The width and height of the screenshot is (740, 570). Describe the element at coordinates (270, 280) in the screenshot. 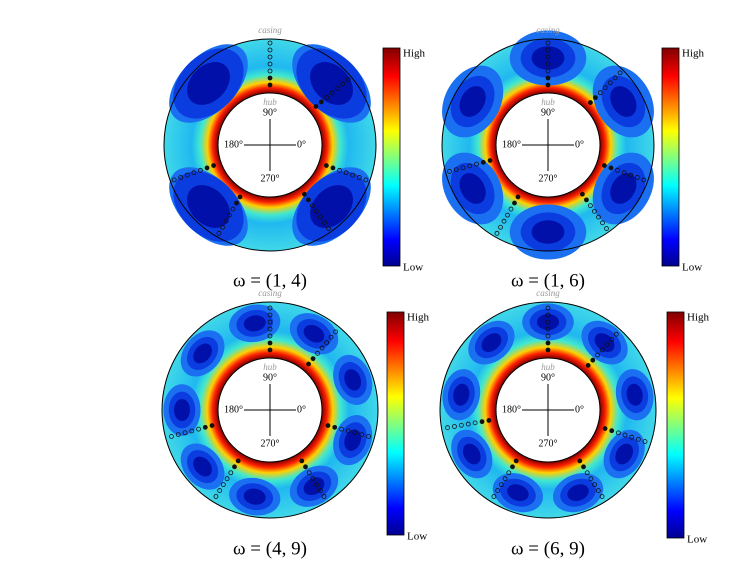

I see `panel-label: ω = (1, 4)` at that location.